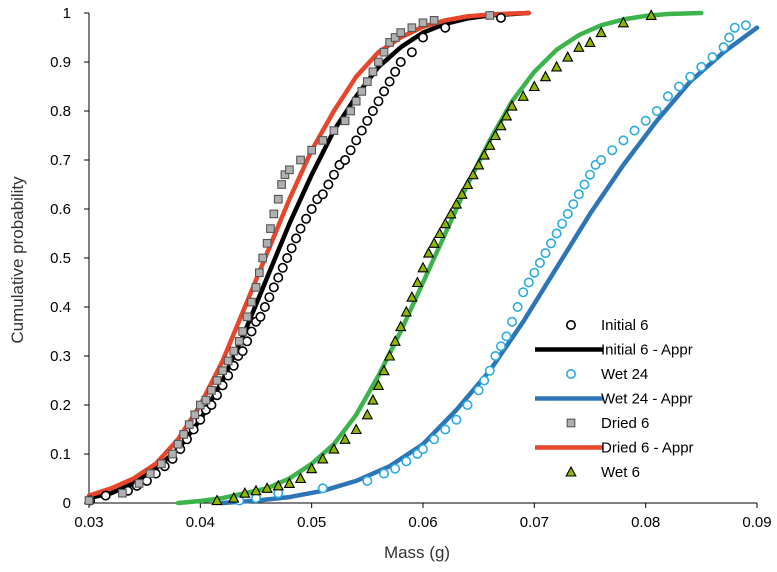 The width and height of the screenshot is (777, 572). I want to click on x-tick-label: 0.09, so click(756, 522).